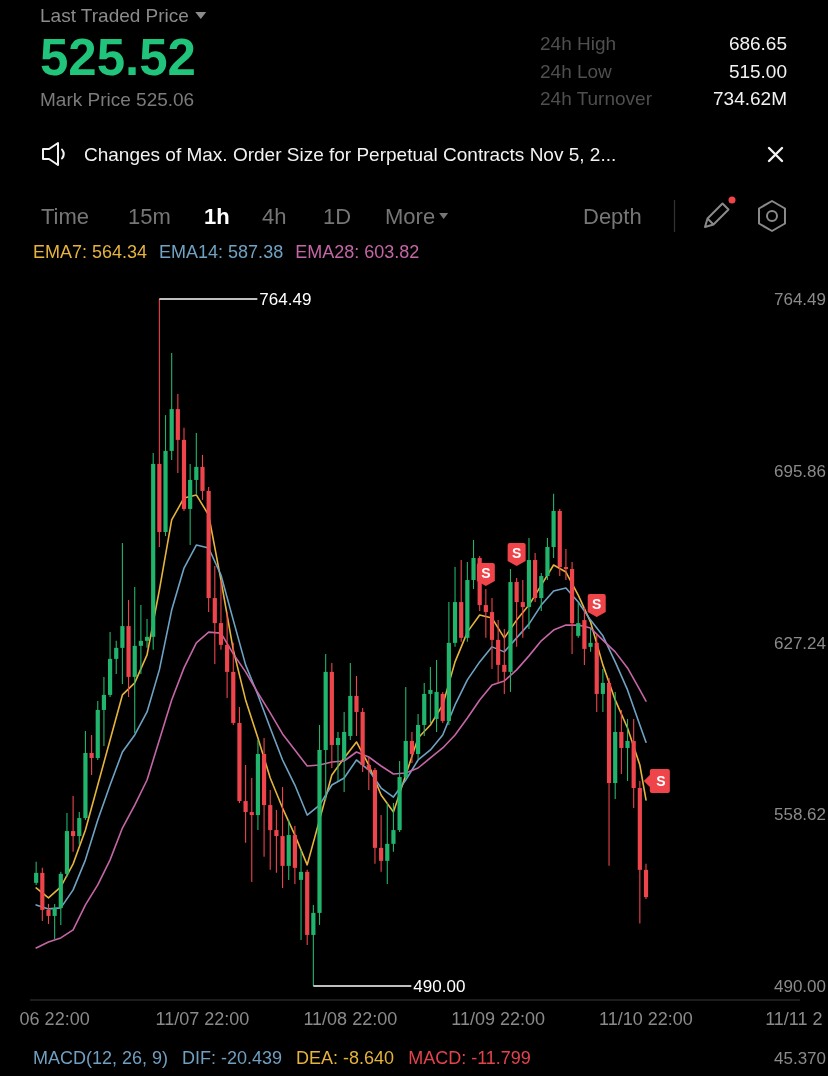 The width and height of the screenshot is (828, 1076). I want to click on x-tick-label: 06 22:00, so click(54, 1019).